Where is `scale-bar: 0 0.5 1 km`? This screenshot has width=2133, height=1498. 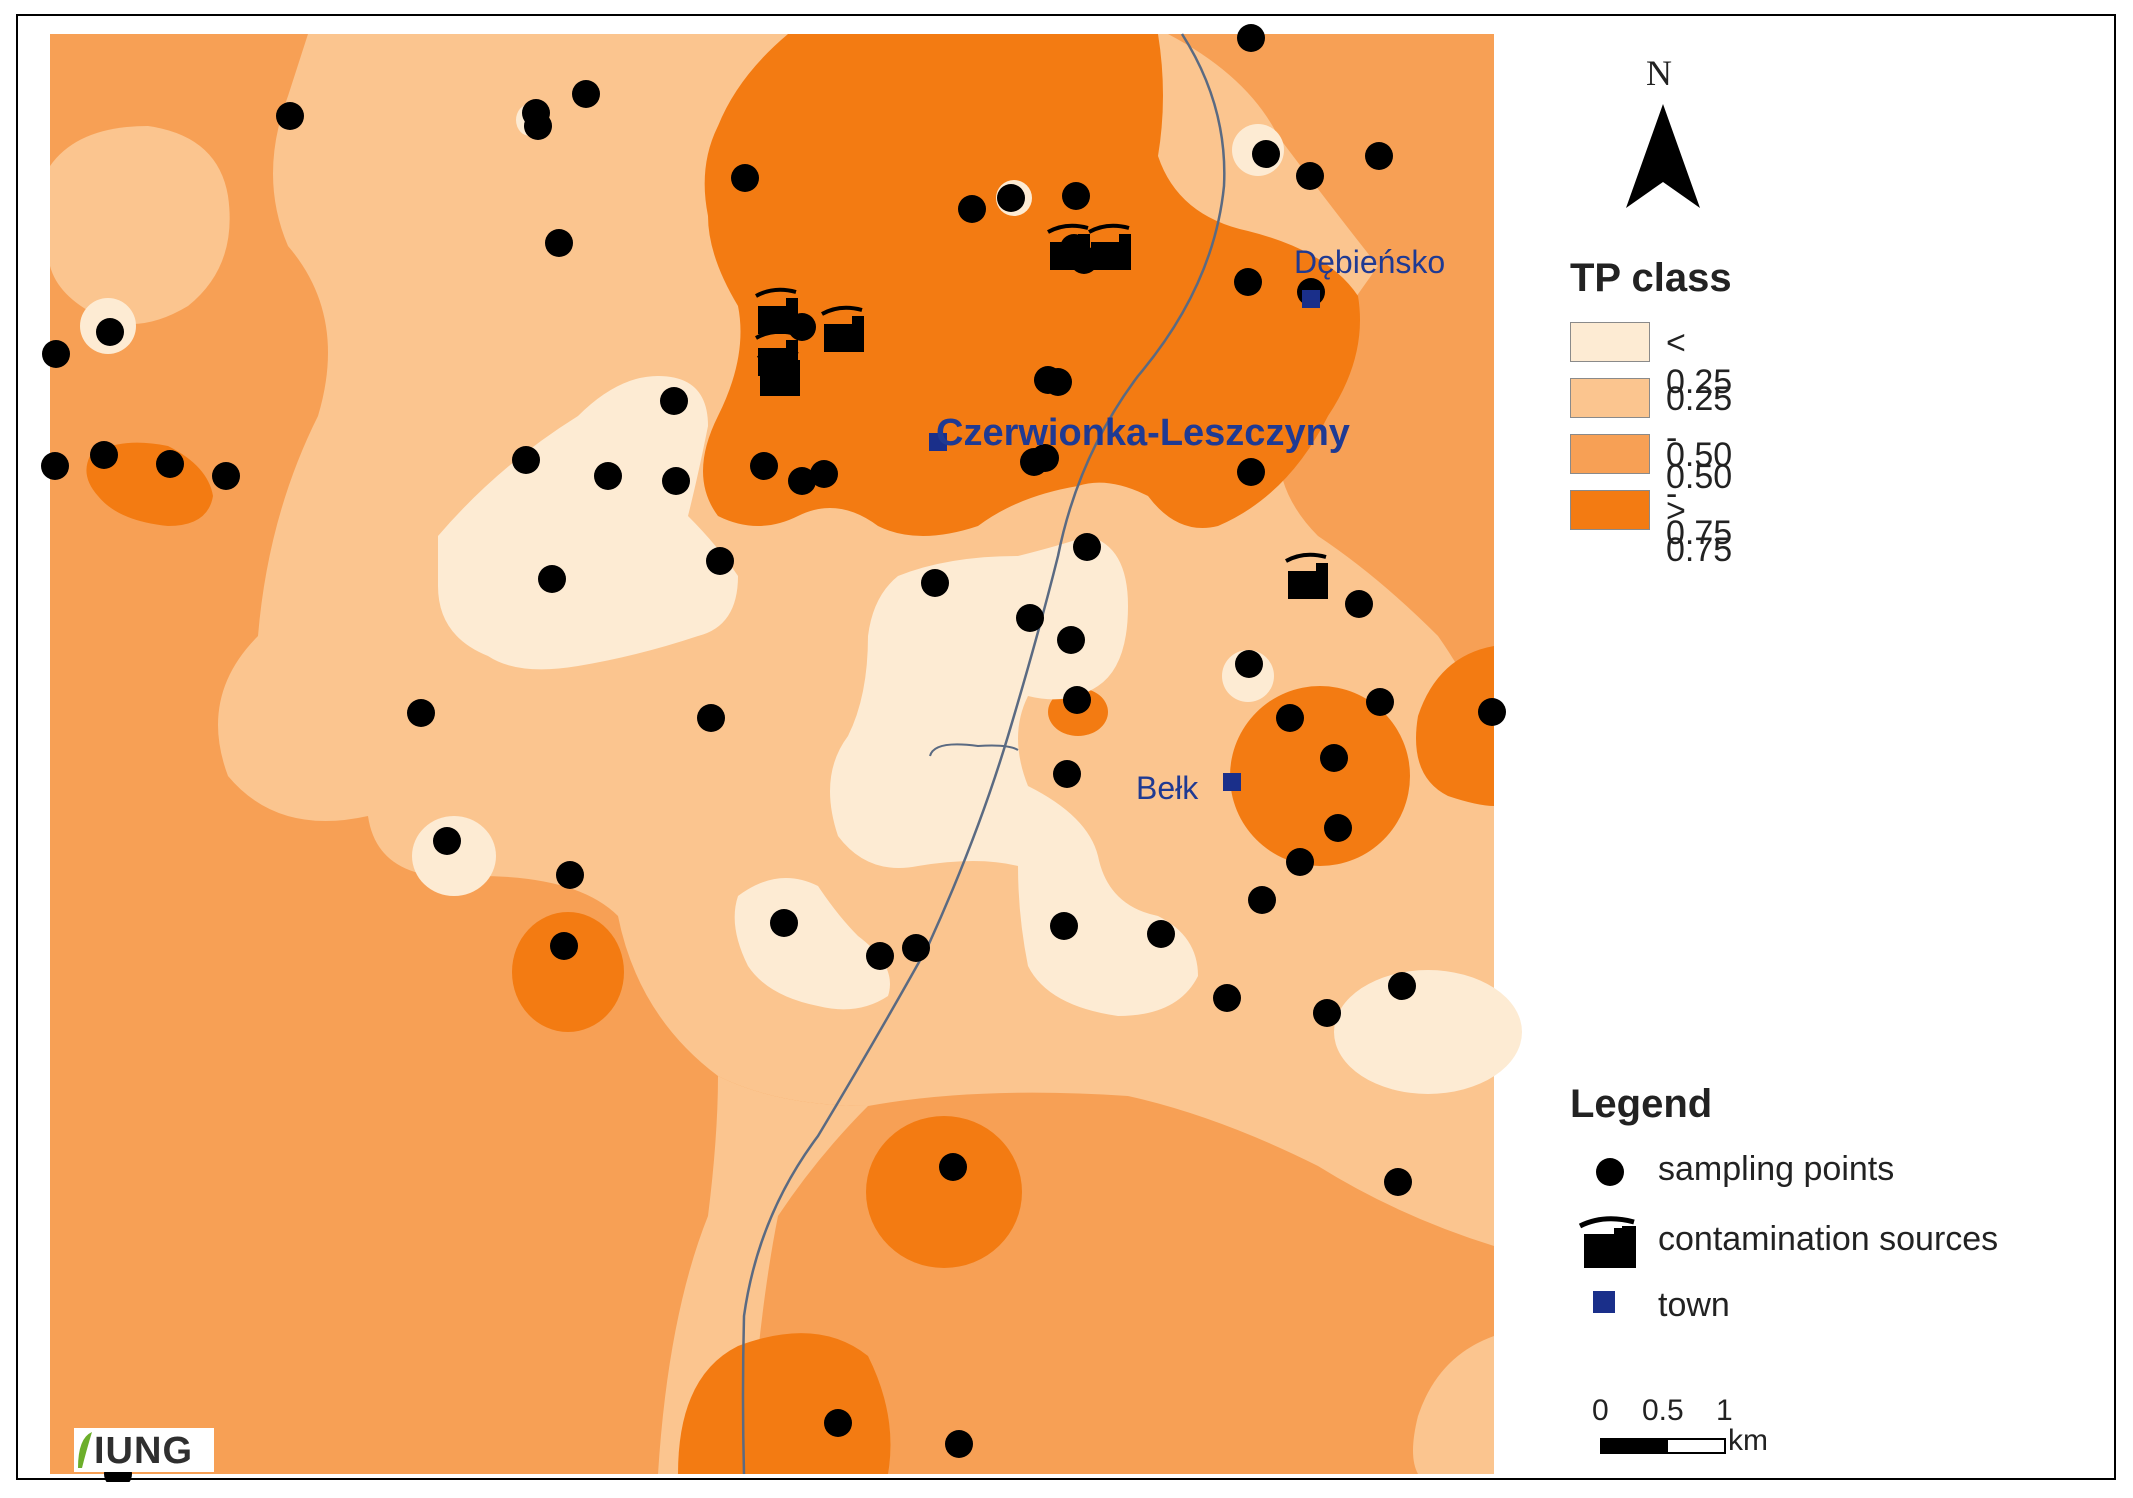 scale-bar: 0 0.5 1 km is located at coordinates (1708, 1434).